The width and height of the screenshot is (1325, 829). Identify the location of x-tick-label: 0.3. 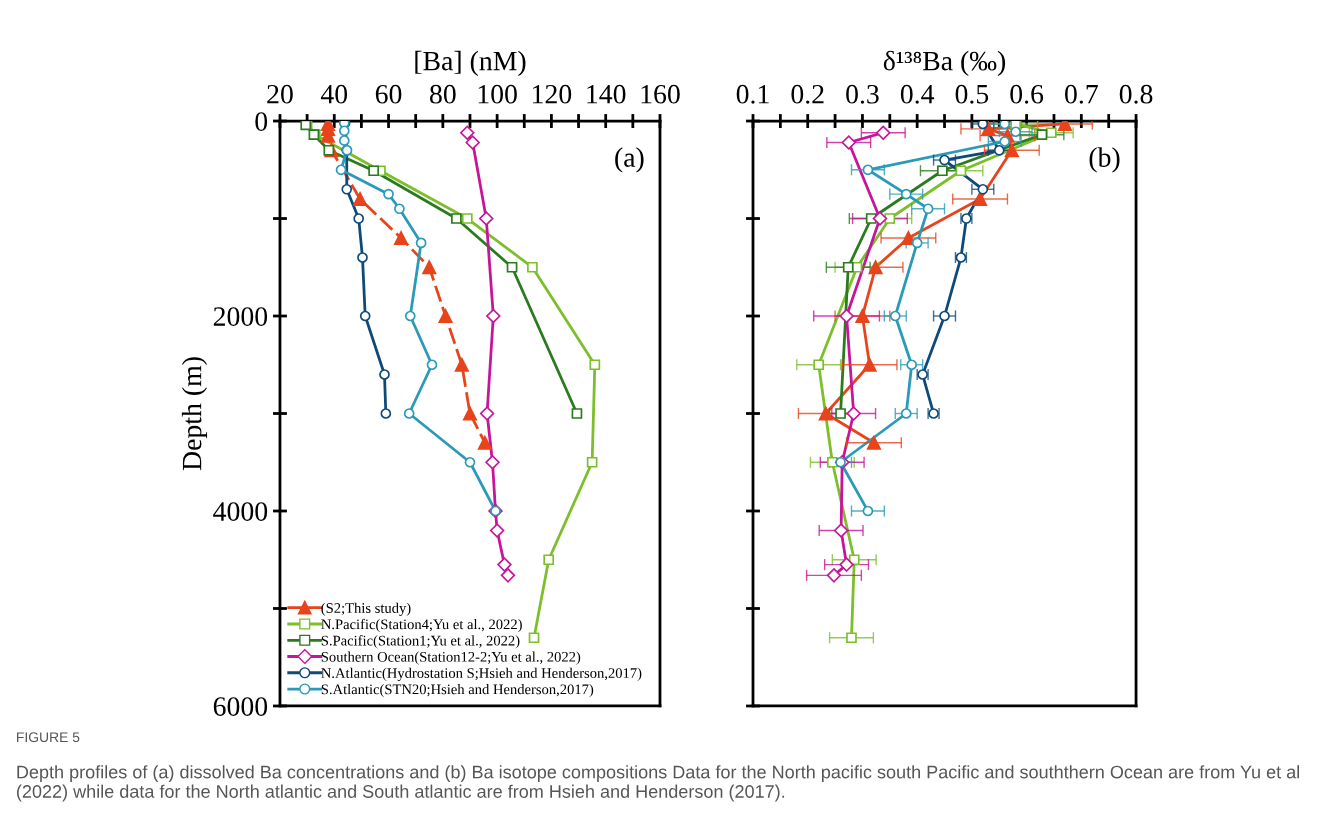
(862, 94).